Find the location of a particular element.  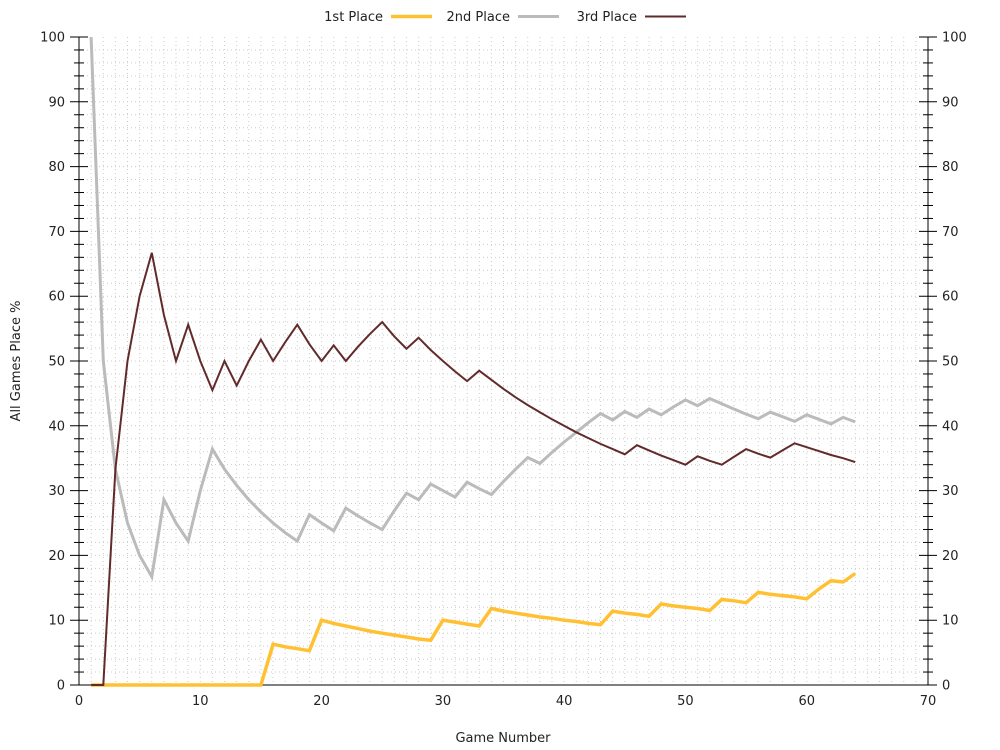

y-tick-label-left: 70 is located at coordinates (56, 232).